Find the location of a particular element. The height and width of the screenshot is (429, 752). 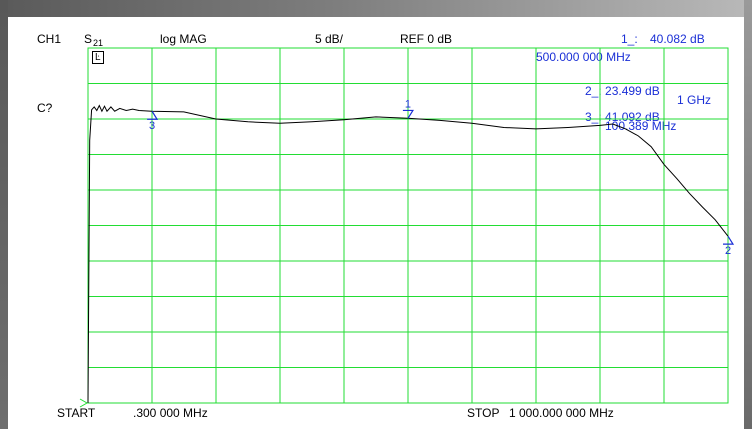

marker-1-icon is located at coordinates (408, 114).